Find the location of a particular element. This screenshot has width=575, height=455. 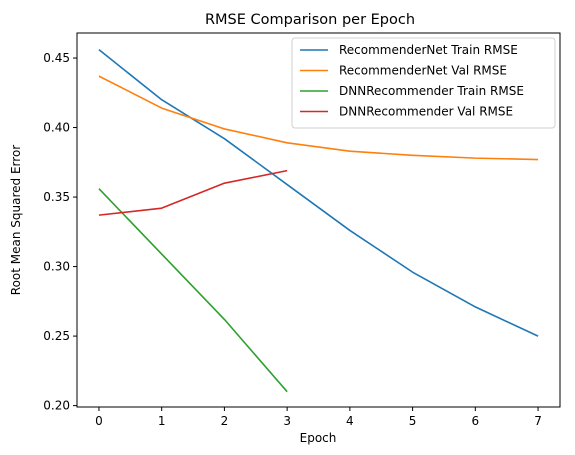

y-tick-label: 0.35 is located at coordinates (56, 197).